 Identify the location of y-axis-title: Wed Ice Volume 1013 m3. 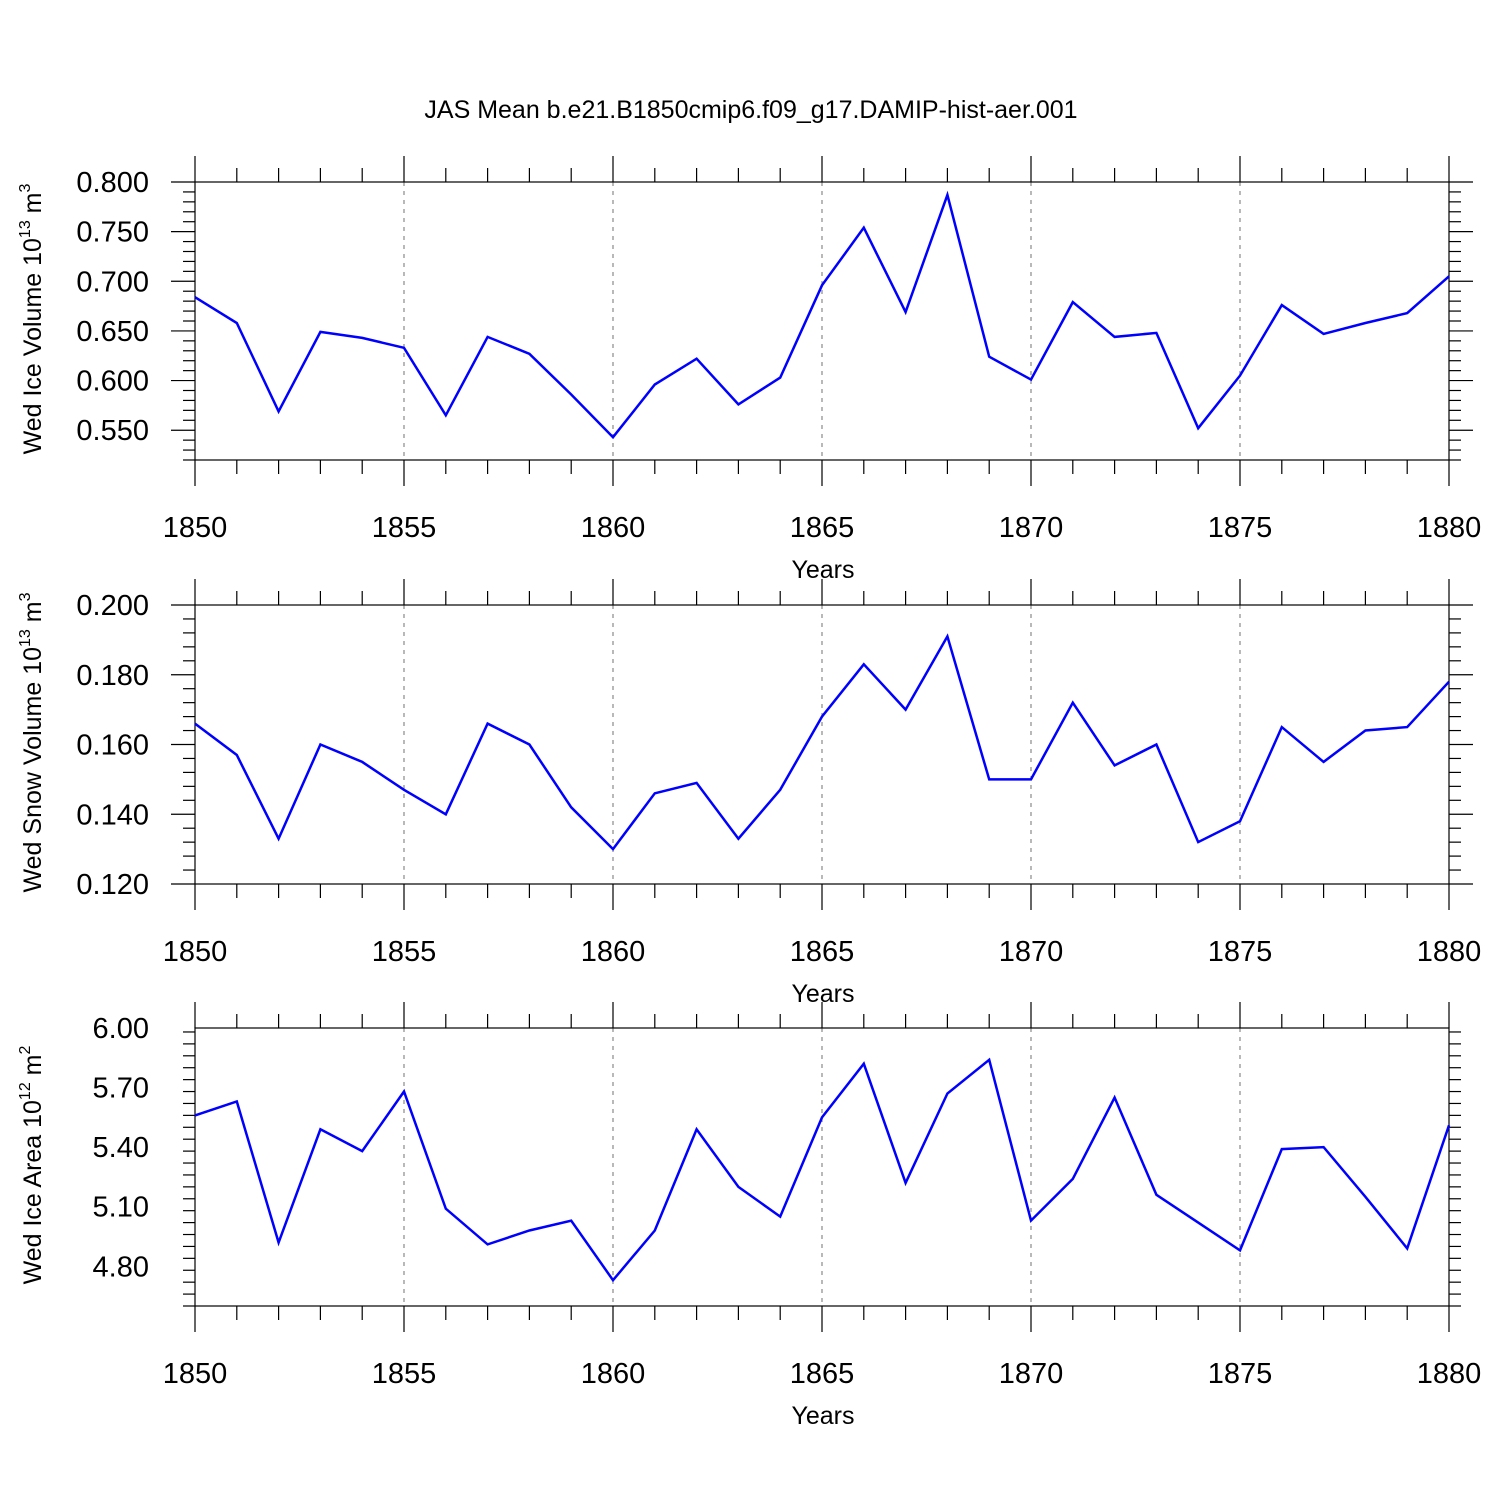
(32, 318).